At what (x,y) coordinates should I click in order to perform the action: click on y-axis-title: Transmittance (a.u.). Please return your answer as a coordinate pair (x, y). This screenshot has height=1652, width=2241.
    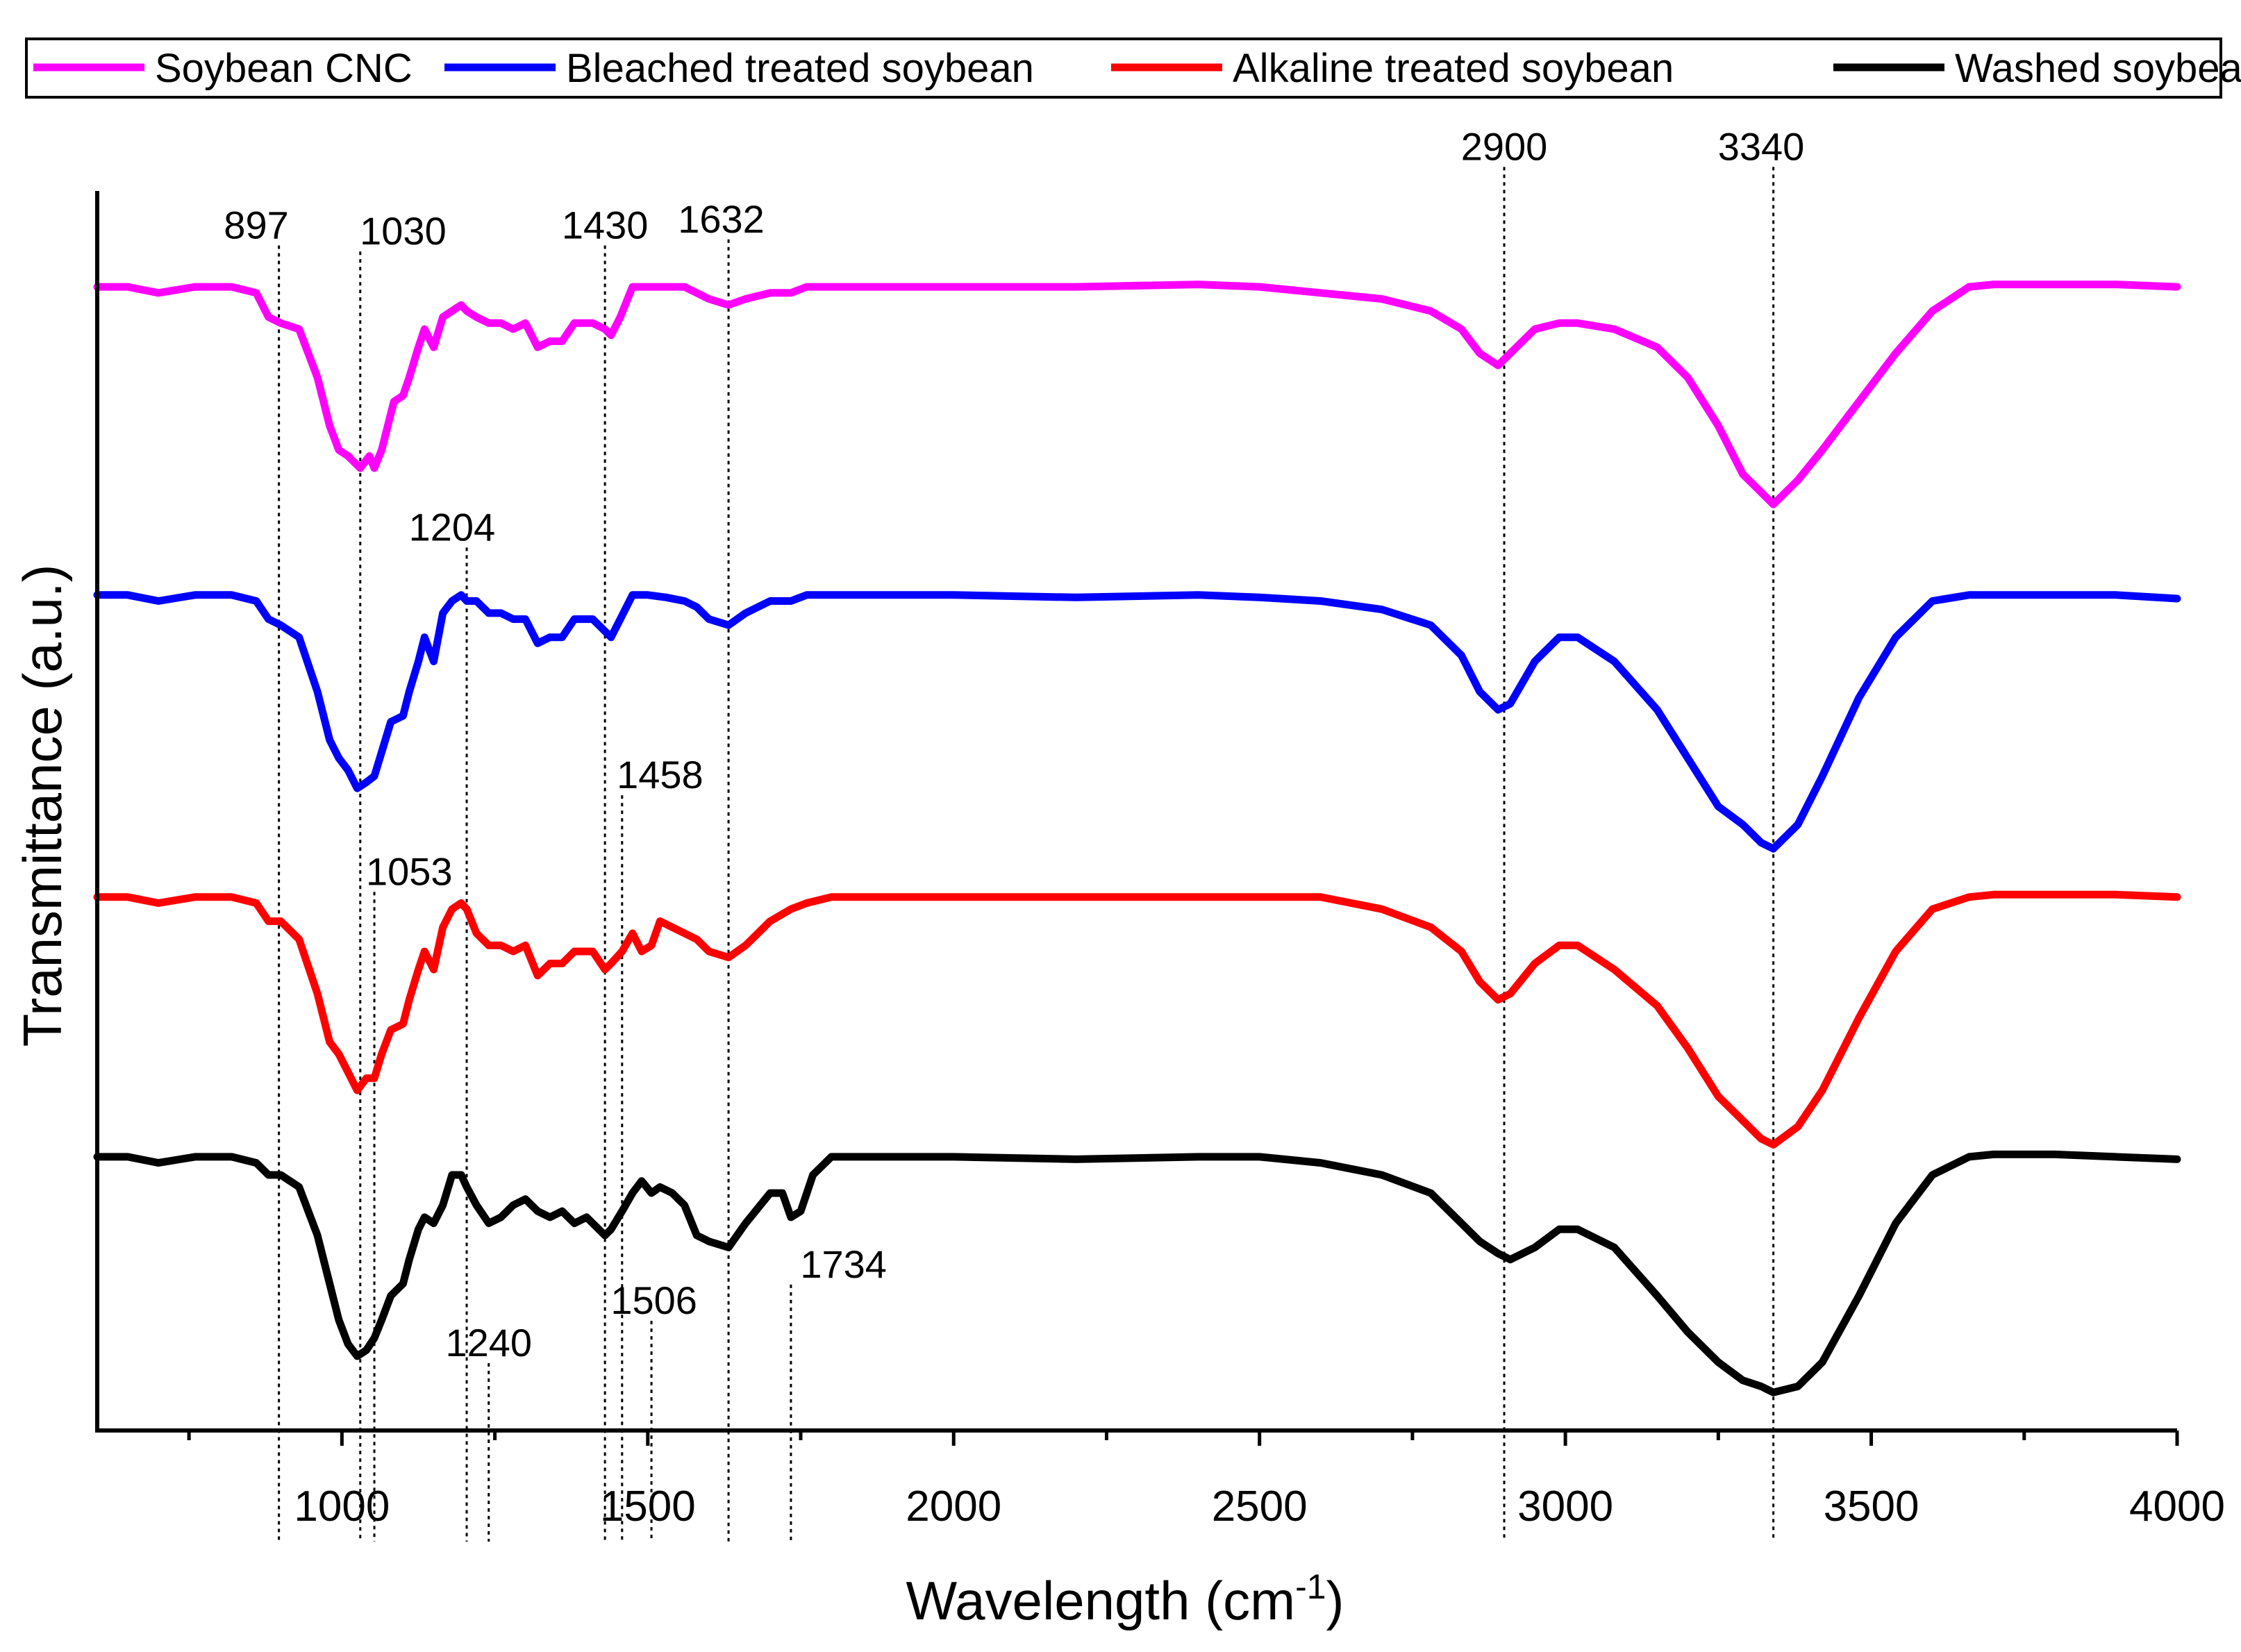
    Looking at the image, I should click on (42, 806).